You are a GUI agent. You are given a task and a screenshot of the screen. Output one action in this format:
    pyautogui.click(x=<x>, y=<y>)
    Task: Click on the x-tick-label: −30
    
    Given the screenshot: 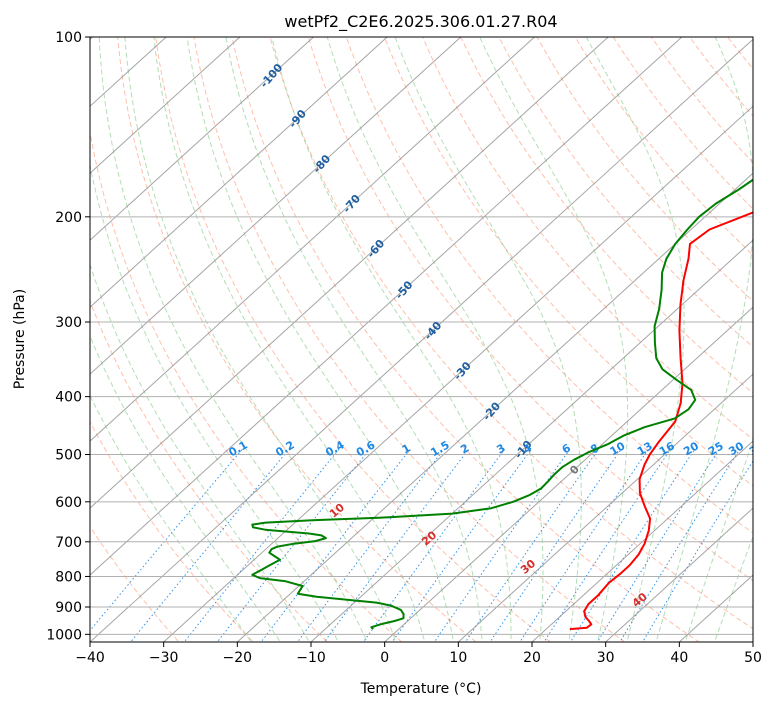 What is the action you would take?
    pyautogui.click(x=164, y=658)
    